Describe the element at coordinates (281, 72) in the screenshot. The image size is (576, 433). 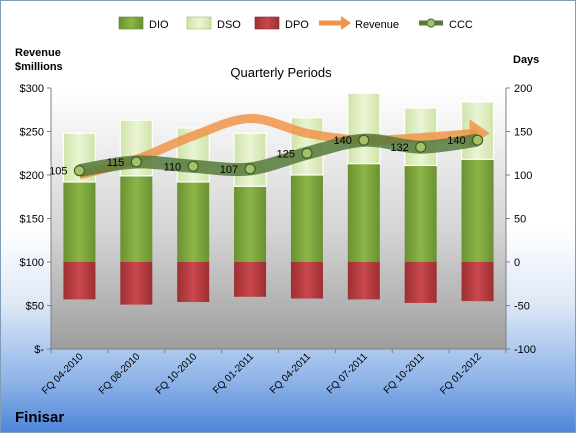
I see `chart-title: Quarterly Periods` at that location.